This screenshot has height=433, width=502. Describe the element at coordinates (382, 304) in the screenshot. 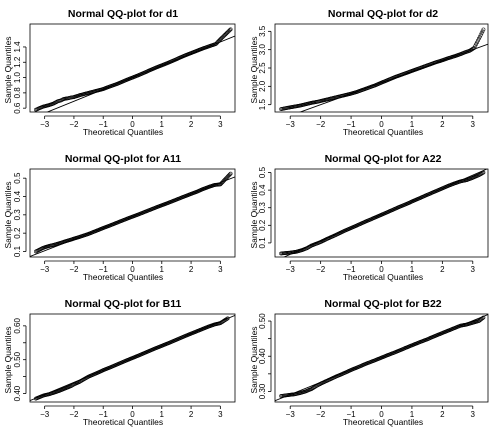

I see `chart-title: Normal QQ-plot for B22` at that location.